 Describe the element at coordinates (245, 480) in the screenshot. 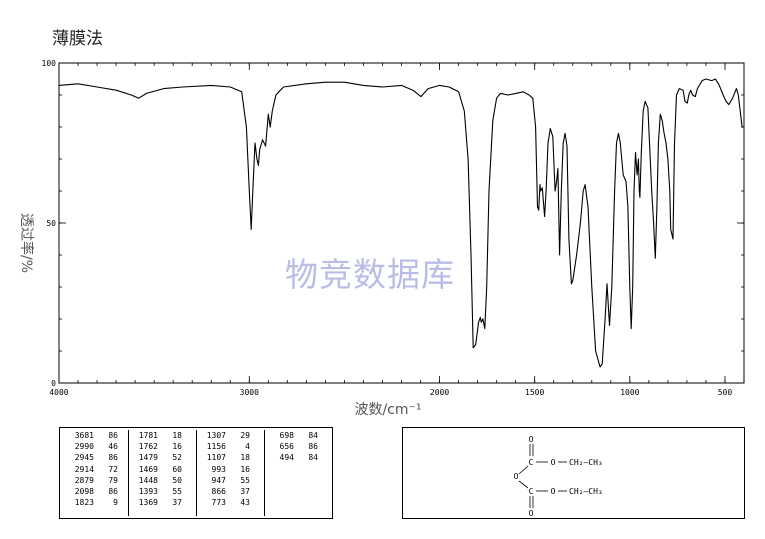

I see `peak-transmittance: 55` at that location.